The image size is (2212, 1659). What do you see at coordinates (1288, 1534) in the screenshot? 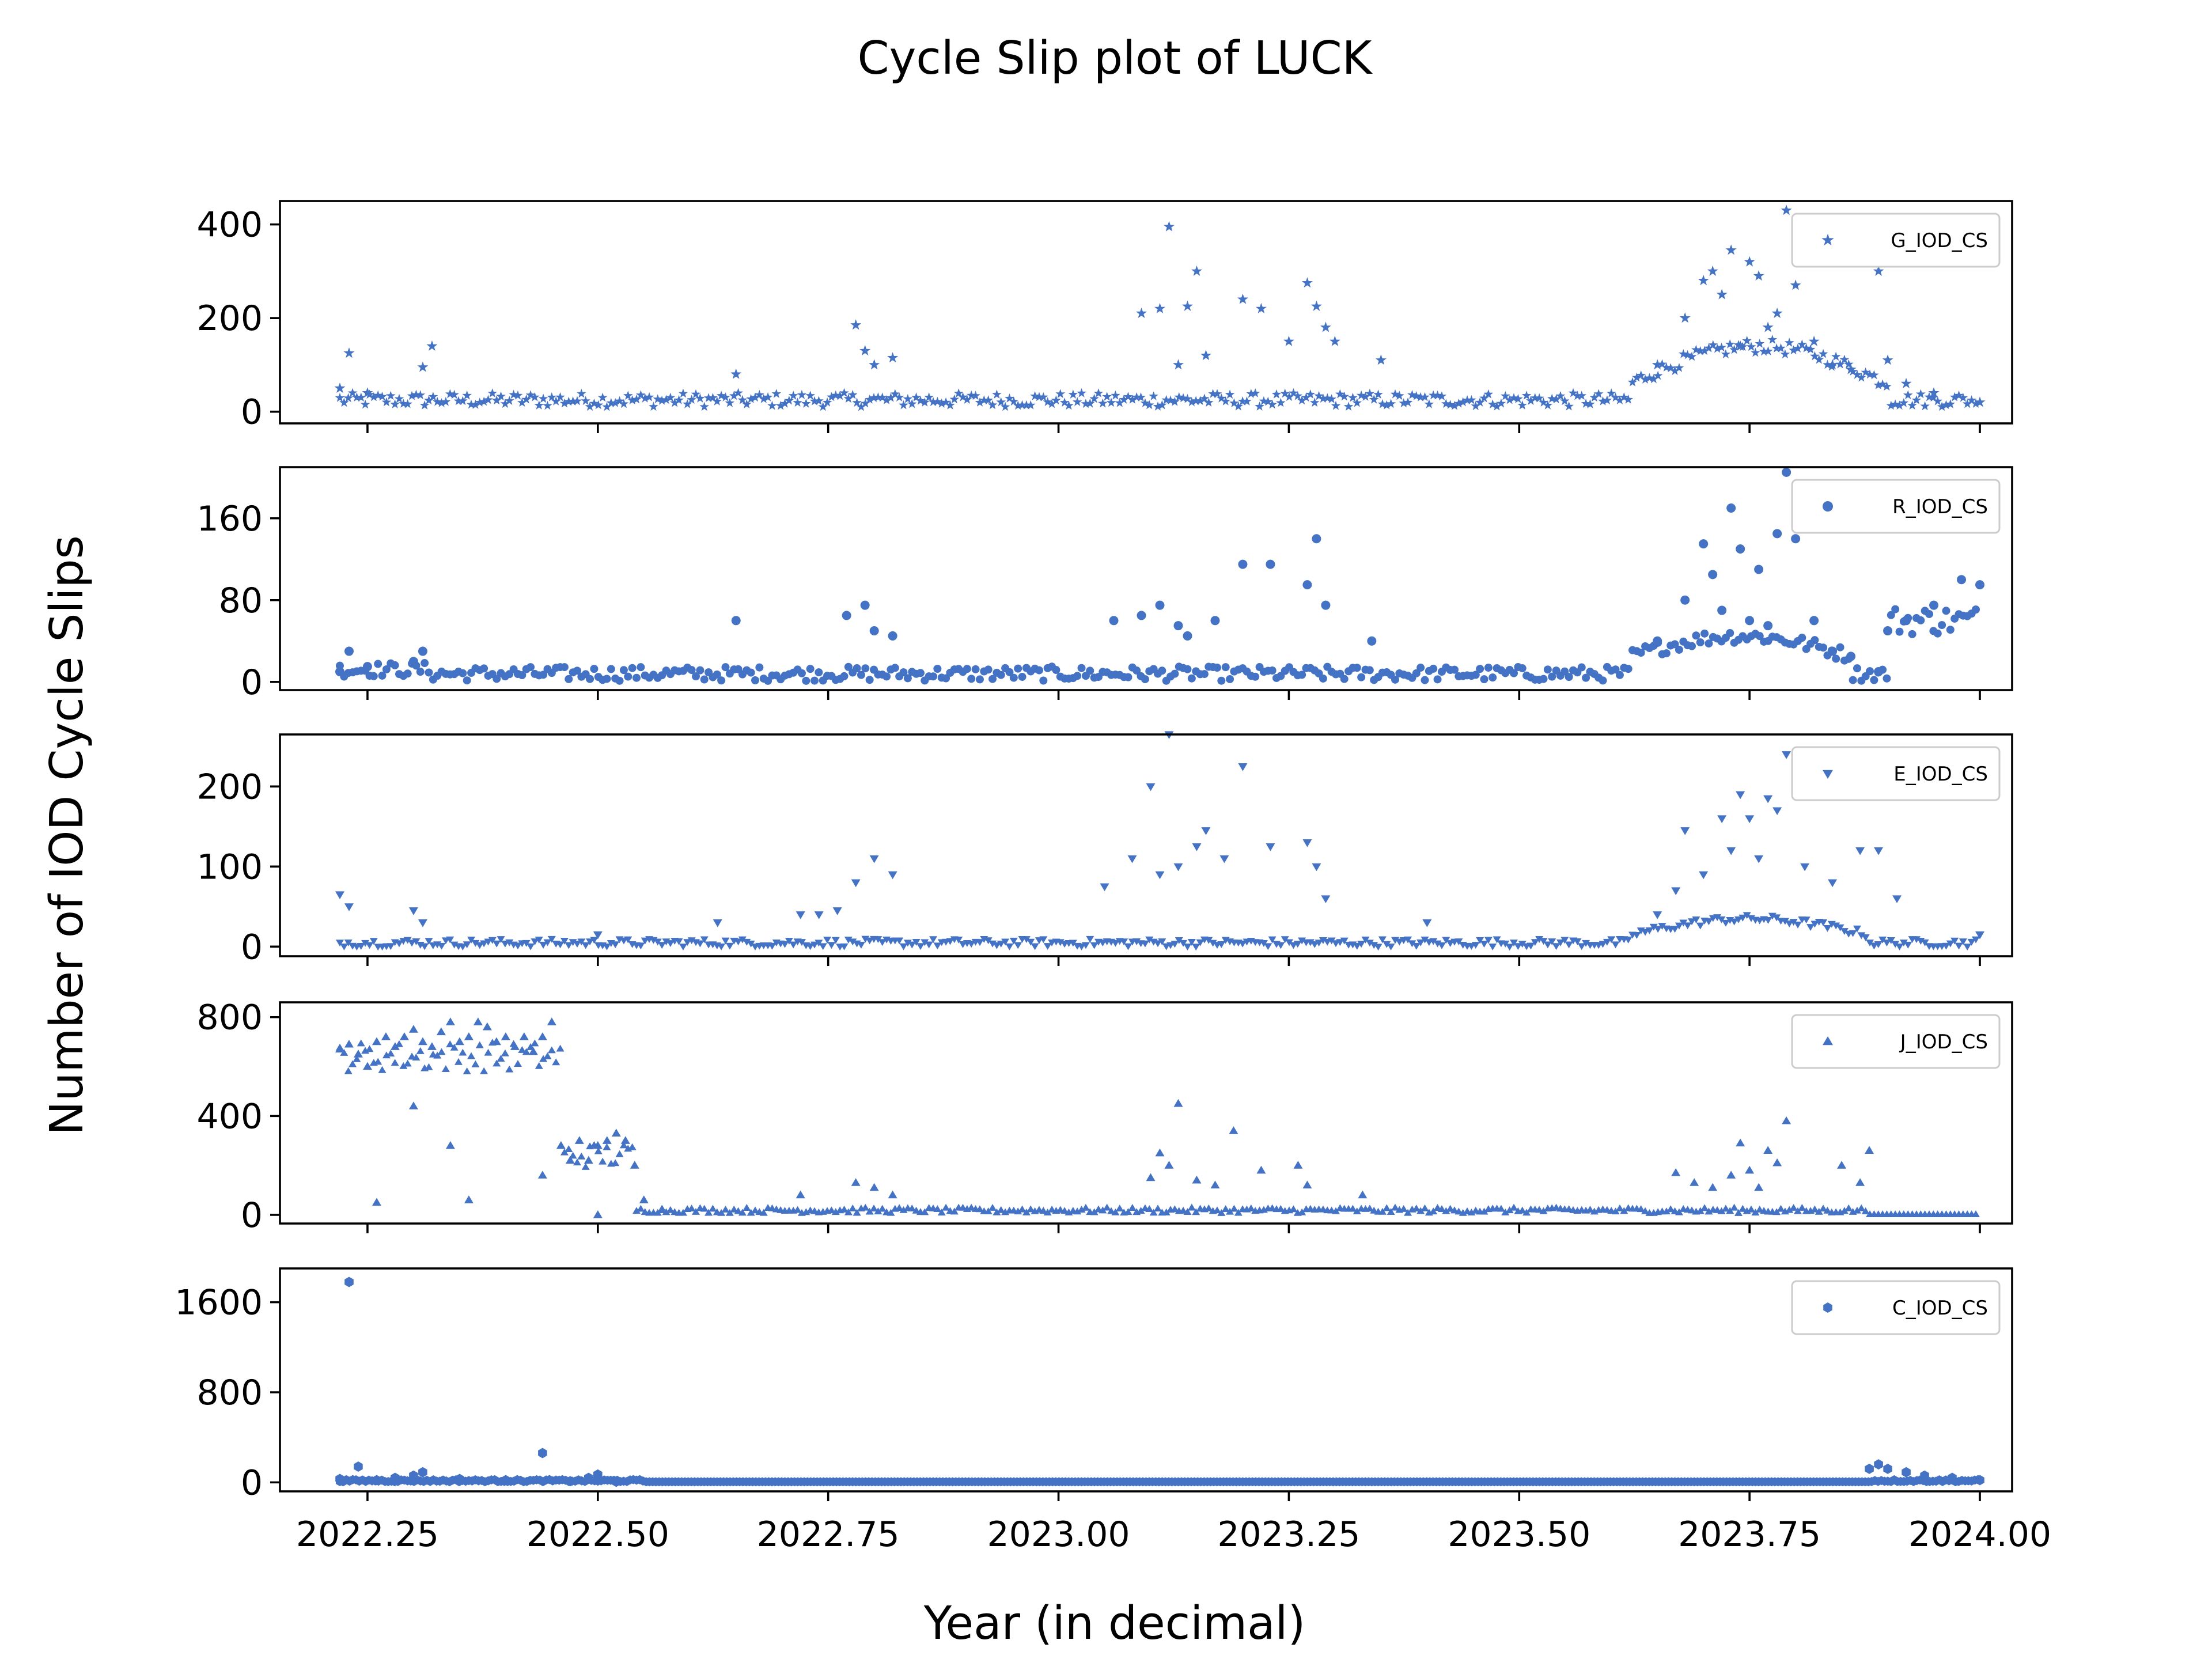
I see `x-tick-label: 2023.25` at bounding box center [1288, 1534].